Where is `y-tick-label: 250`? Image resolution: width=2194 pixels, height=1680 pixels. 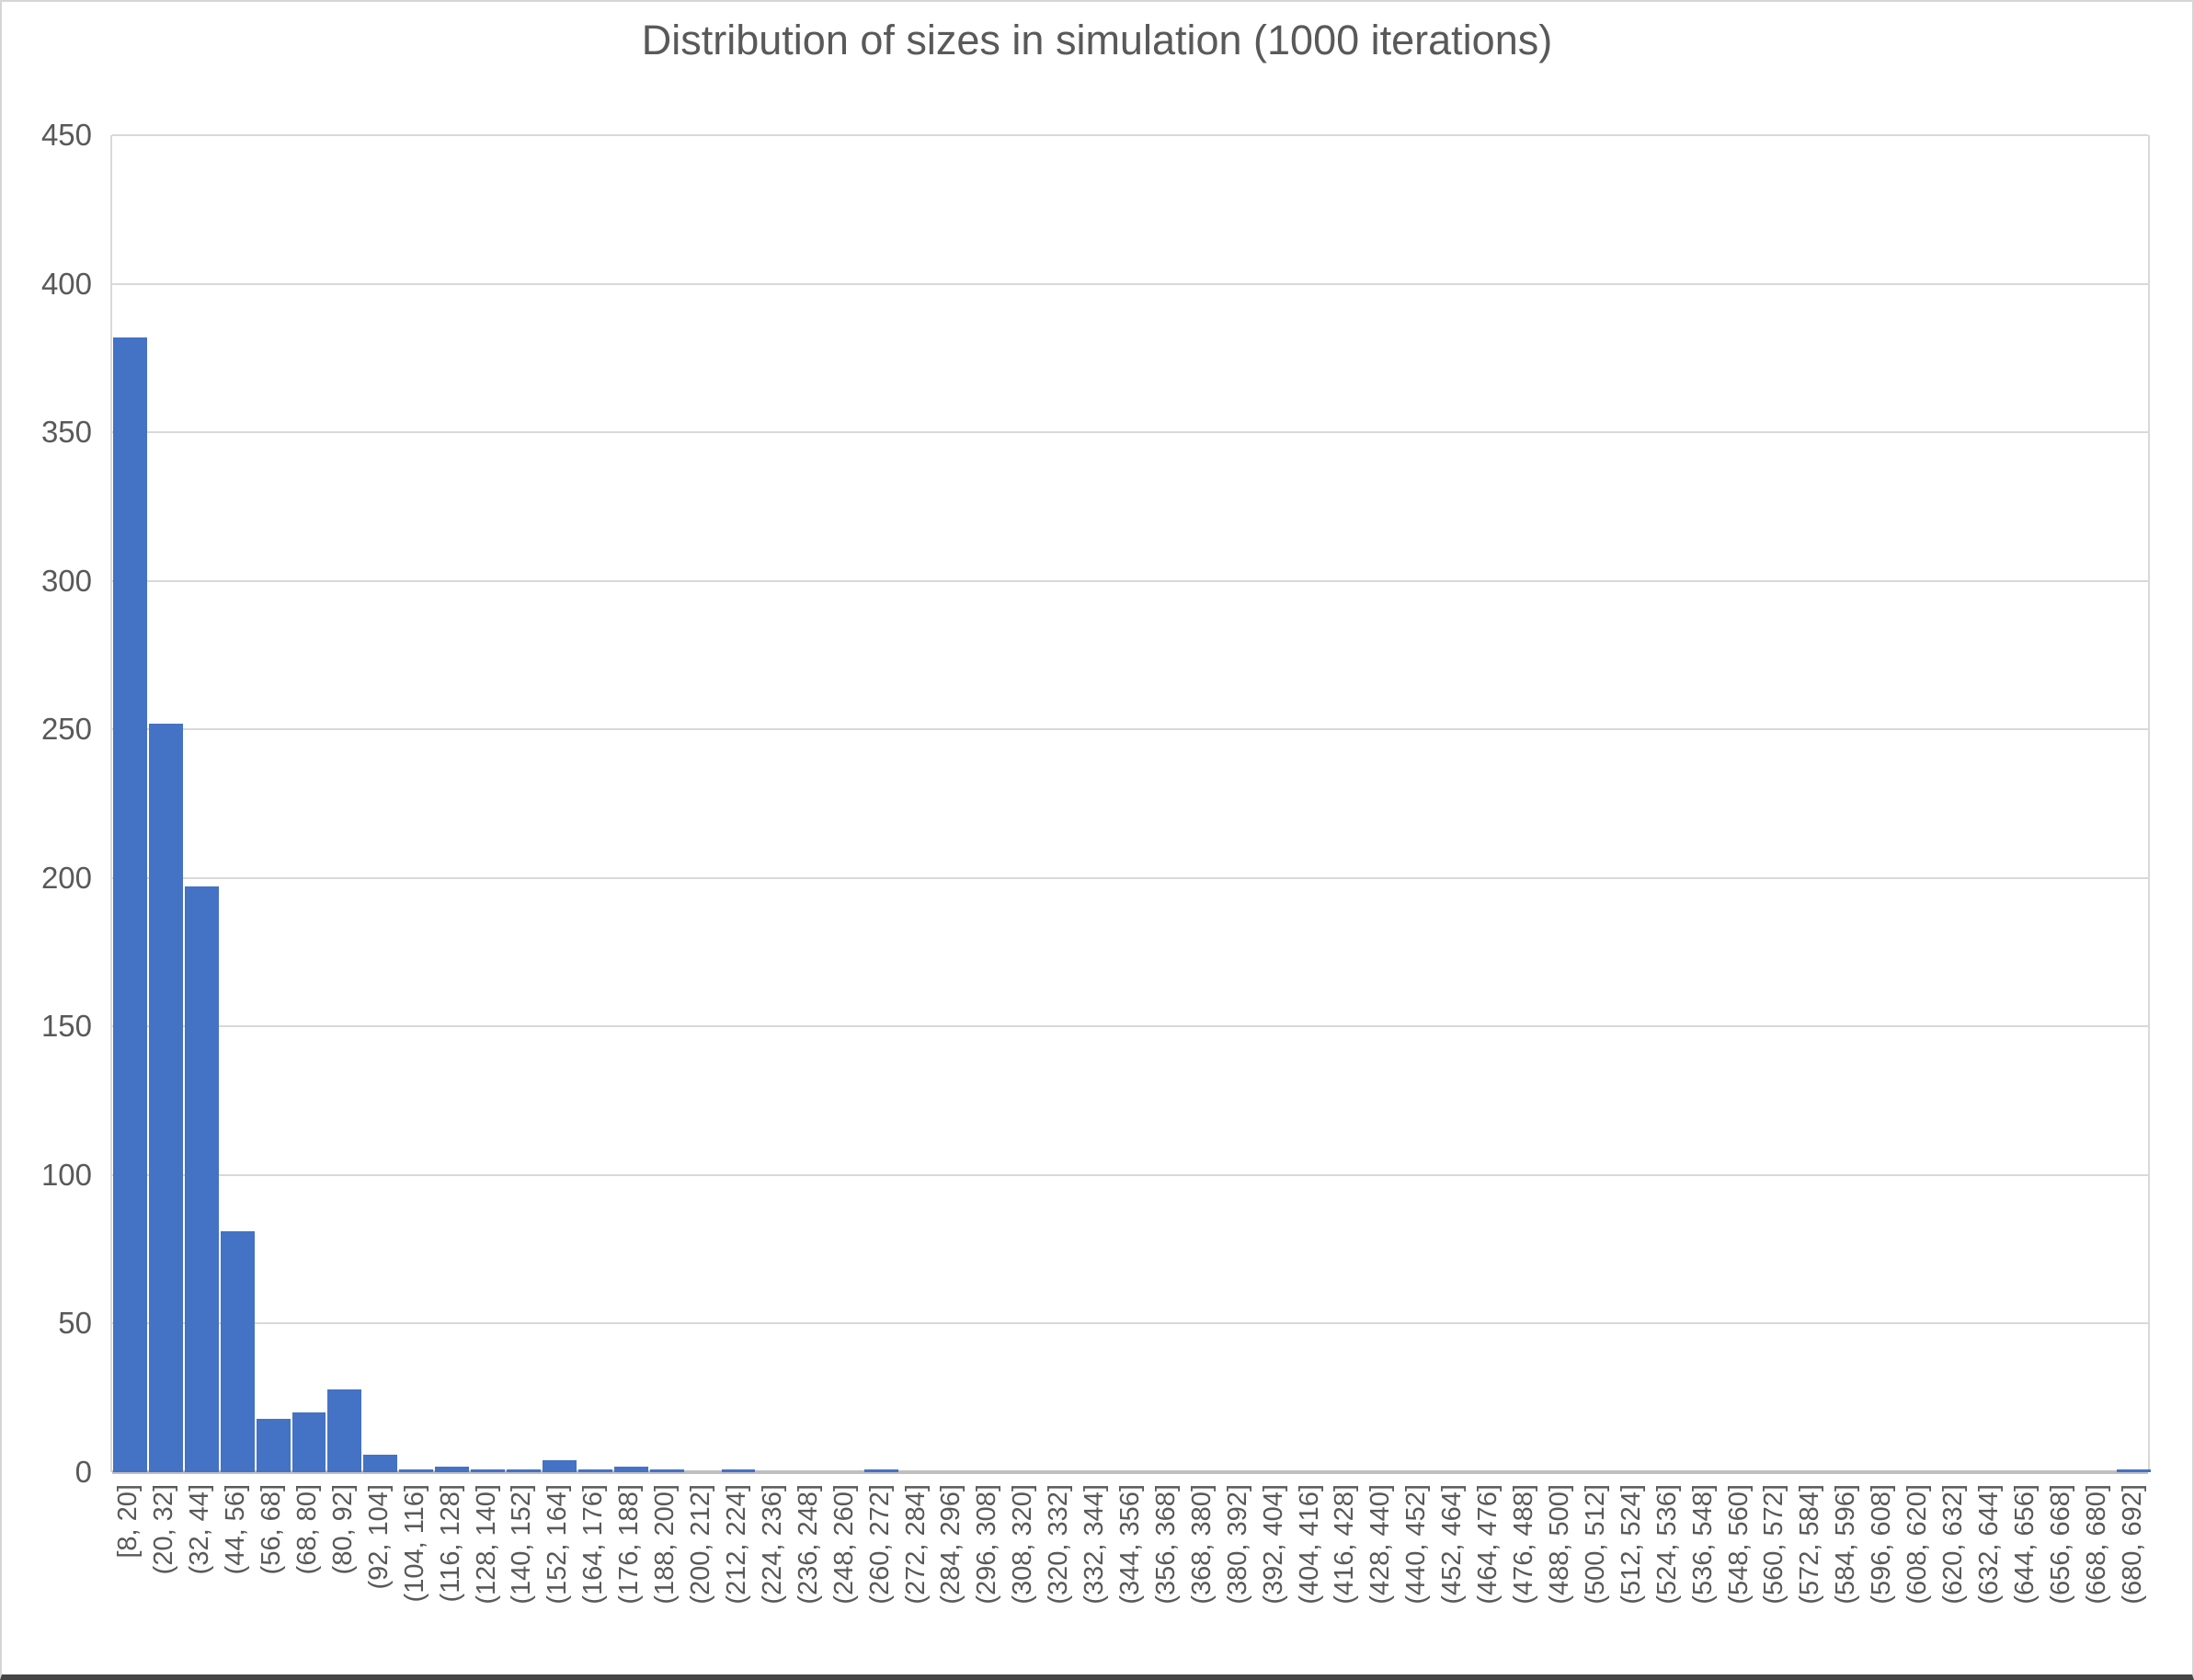
y-tick-label: 250 is located at coordinates (66, 729).